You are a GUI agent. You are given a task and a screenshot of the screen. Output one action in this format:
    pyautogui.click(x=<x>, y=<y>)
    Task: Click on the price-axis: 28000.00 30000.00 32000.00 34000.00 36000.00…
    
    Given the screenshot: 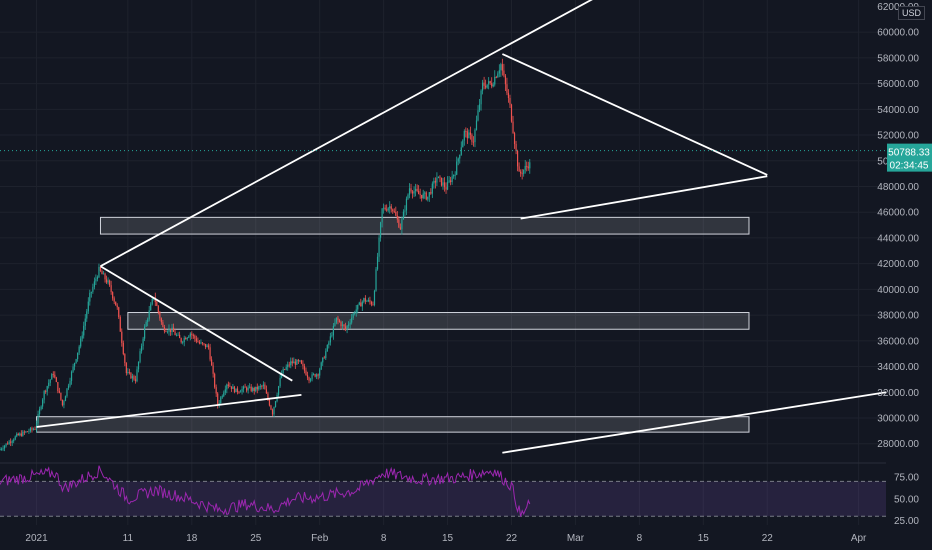 What is the action you would take?
    pyautogui.click(x=898, y=264)
    